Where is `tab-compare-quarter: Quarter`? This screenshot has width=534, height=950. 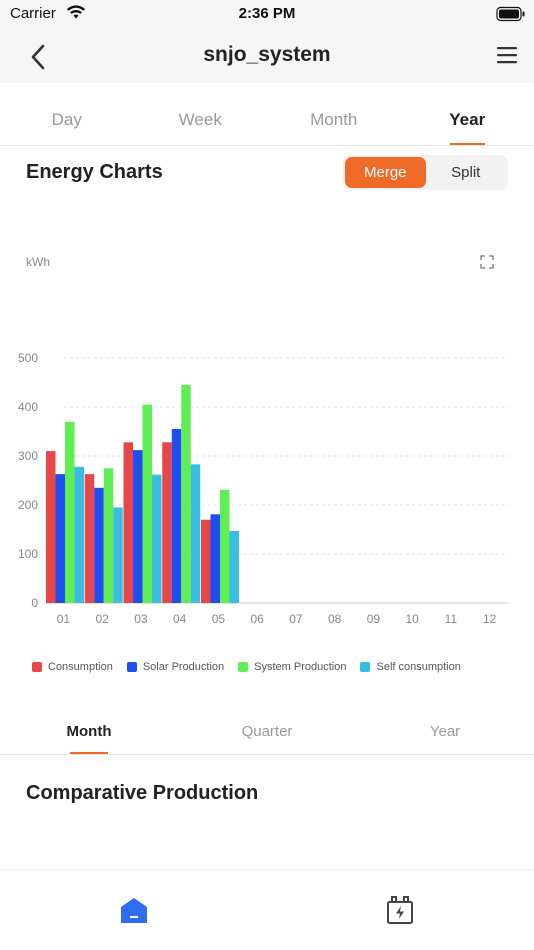
tab-compare-quarter: Quarter is located at coordinates (267, 731).